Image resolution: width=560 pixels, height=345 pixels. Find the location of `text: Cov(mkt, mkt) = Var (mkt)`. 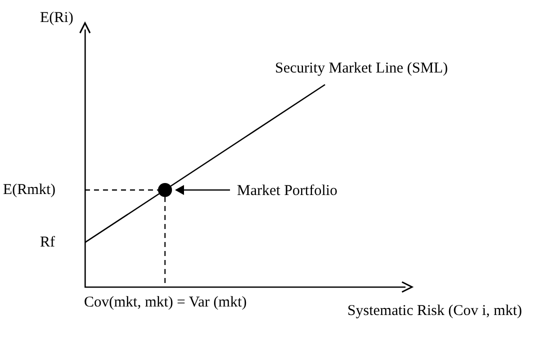

text: Cov(mkt, mkt) = Var (mkt) is located at coordinates (165, 302).